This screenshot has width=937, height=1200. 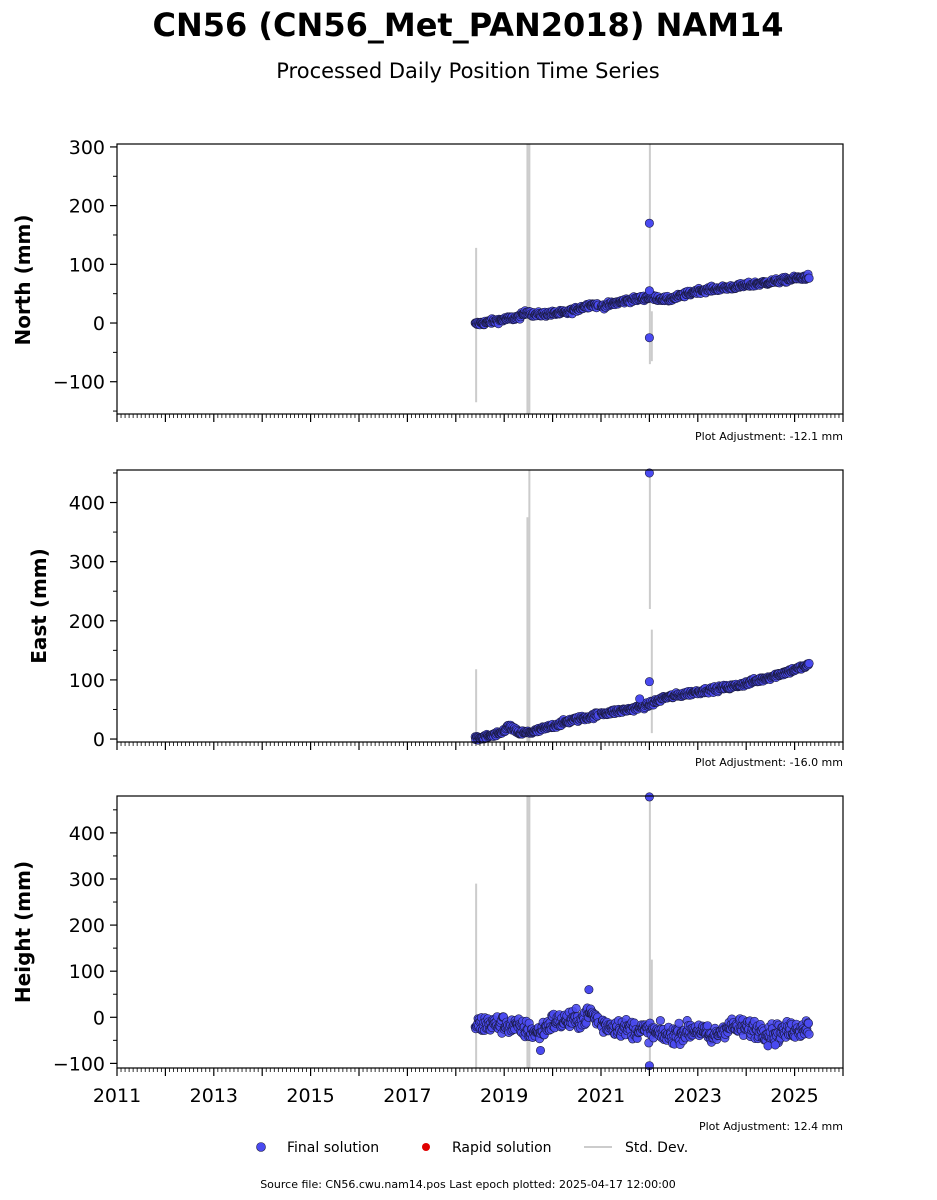 I want to click on north-ytick-label: 0, so click(x=99, y=324).